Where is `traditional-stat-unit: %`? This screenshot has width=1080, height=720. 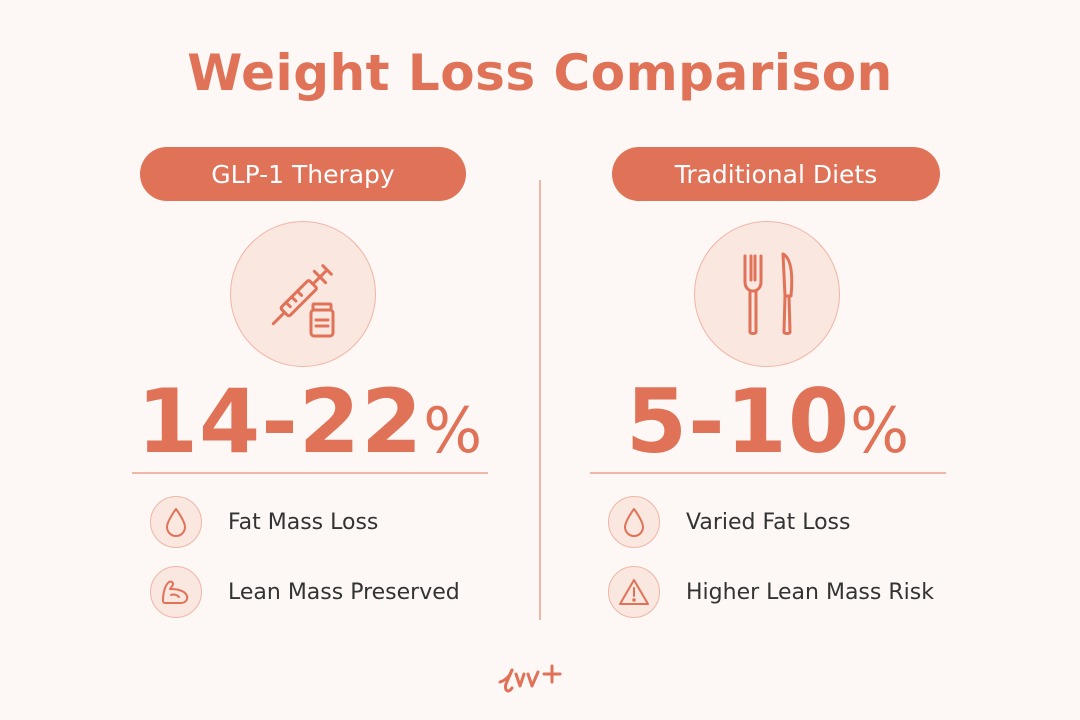 traditional-stat-unit: % is located at coordinates (880, 430).